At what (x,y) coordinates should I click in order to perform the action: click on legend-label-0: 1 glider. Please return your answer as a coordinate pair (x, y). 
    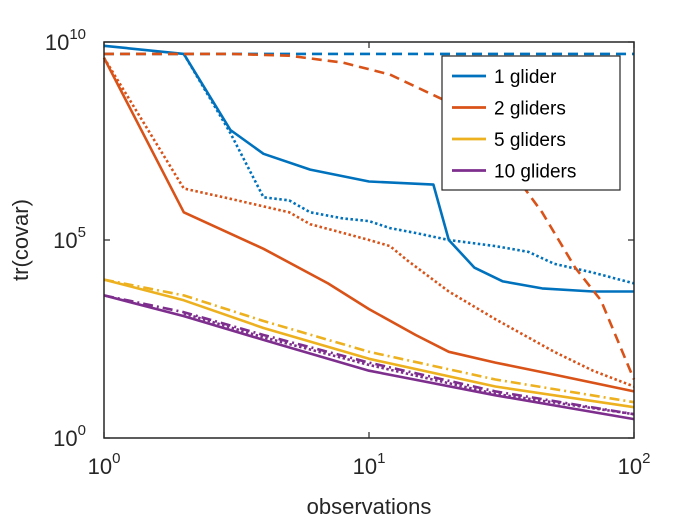
    Looking at the image, I should click on (525, 77).